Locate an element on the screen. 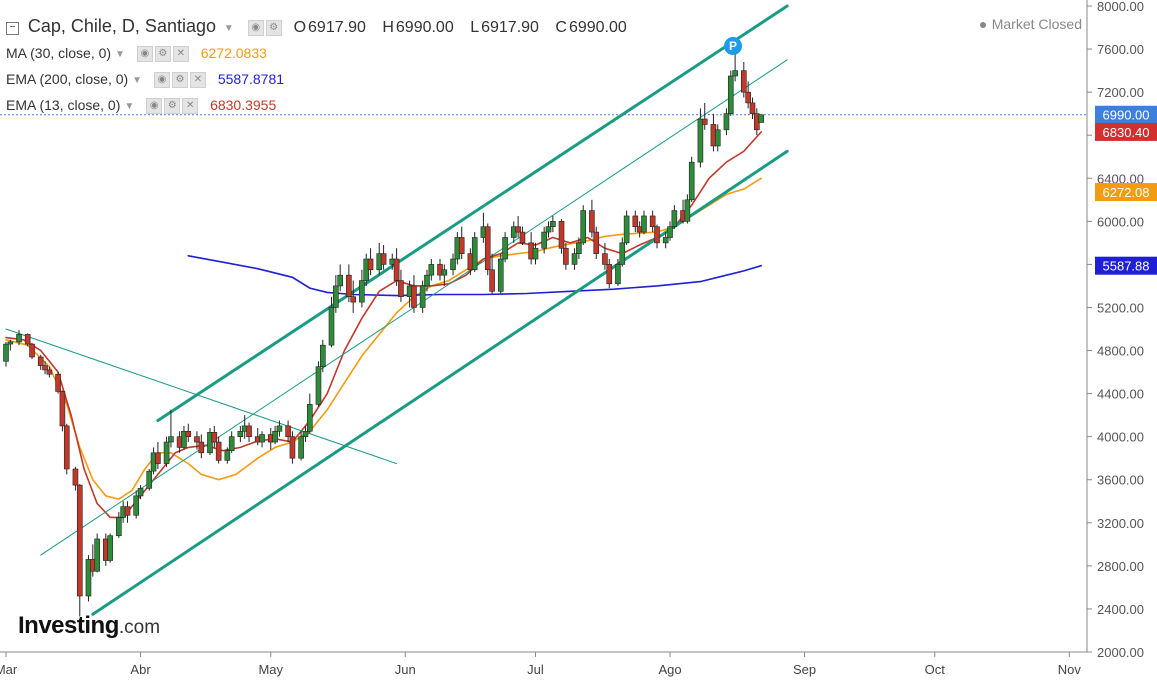  indicator-label: EMA (200, close, 0) is located at coordinates (67, 79).